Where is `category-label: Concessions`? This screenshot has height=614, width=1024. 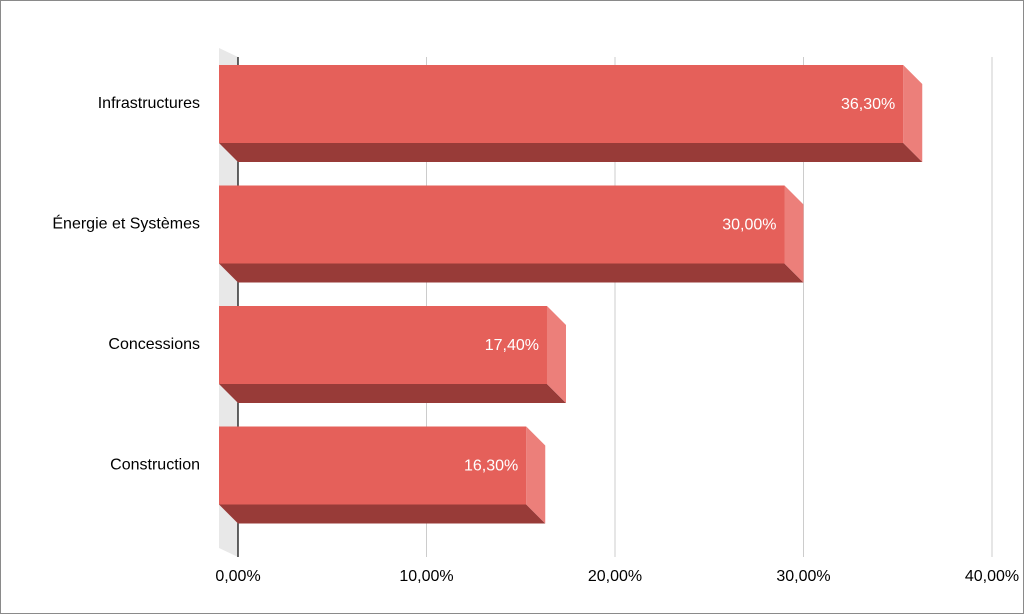 category-label: Concessions is located at coordinates (154, 344).